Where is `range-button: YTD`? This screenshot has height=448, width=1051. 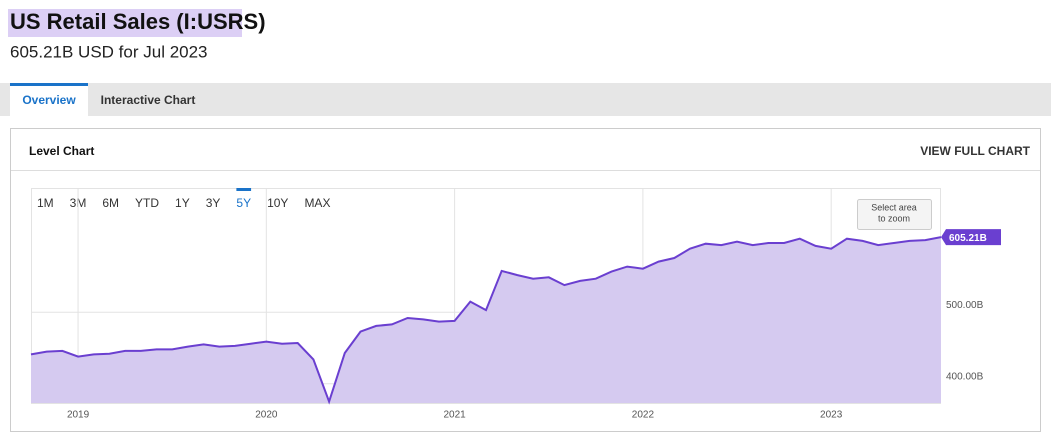 range-button: YTD is located at coordinates (147, 203).